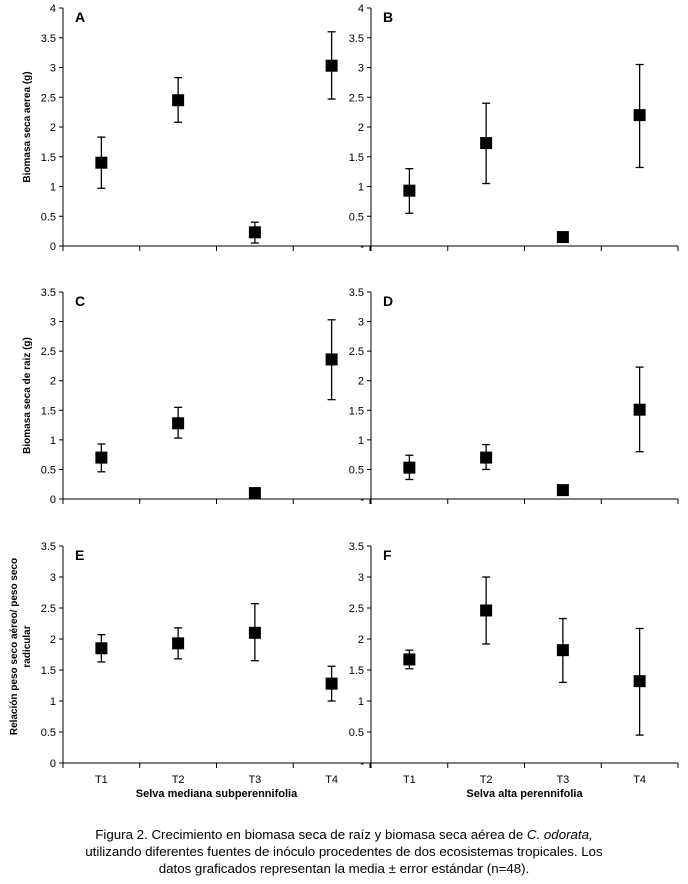 This screenshot has height=884, width=688. Describe the element at coordinates (80, 301) in the screenshot. I see `panel-letter: C` at that location.